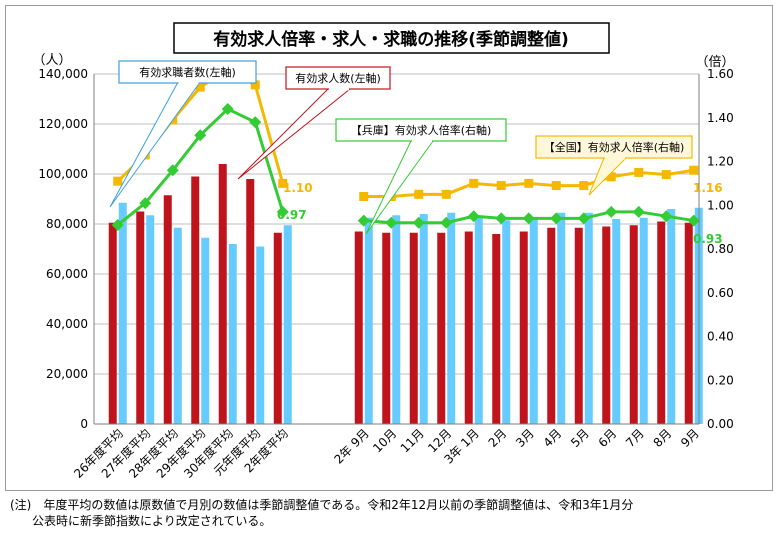  What do you see at coordinates (412, 440) in the screenshot?
I see `x-tick-label: 11月` at bounding box center [412, 440].